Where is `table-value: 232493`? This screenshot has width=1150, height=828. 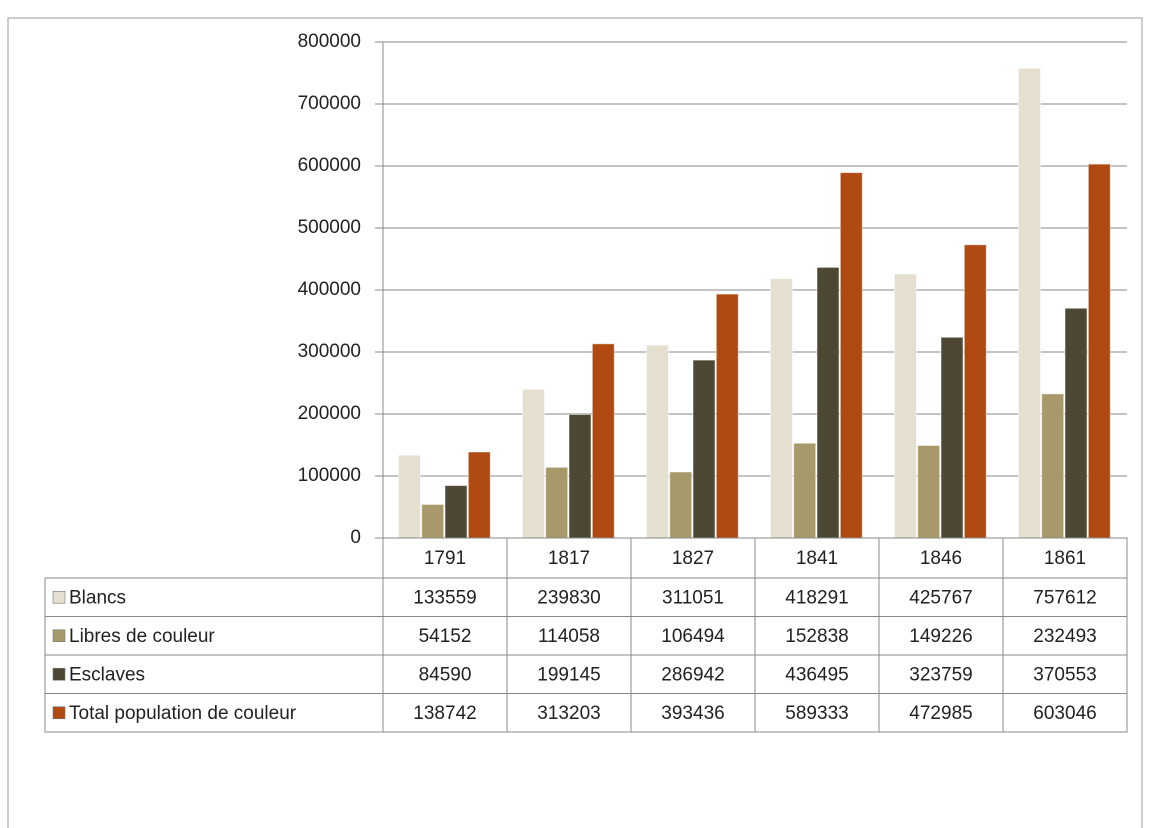
table-value: 232493 is located at coordinates (1064, 636).